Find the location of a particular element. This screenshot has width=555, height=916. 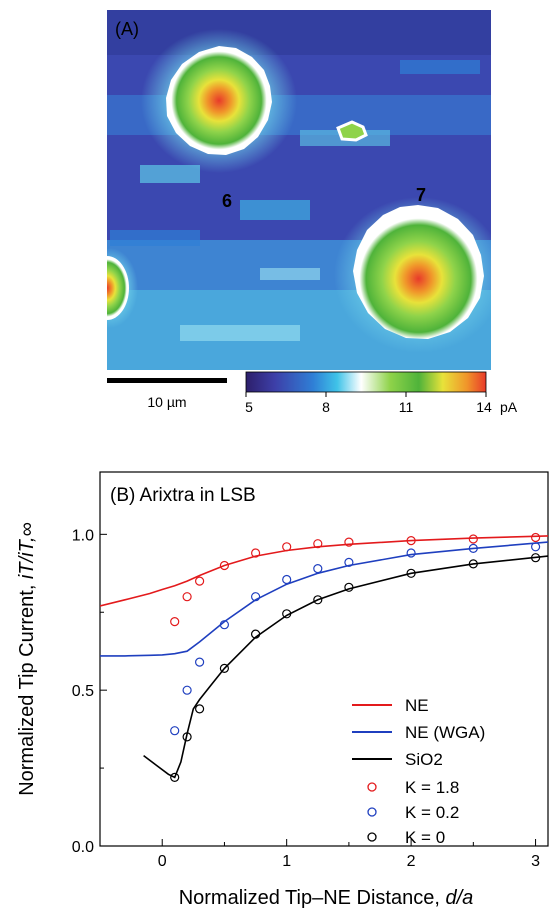

y-tick-label: 1.0 is located at coordinates (83, 535).